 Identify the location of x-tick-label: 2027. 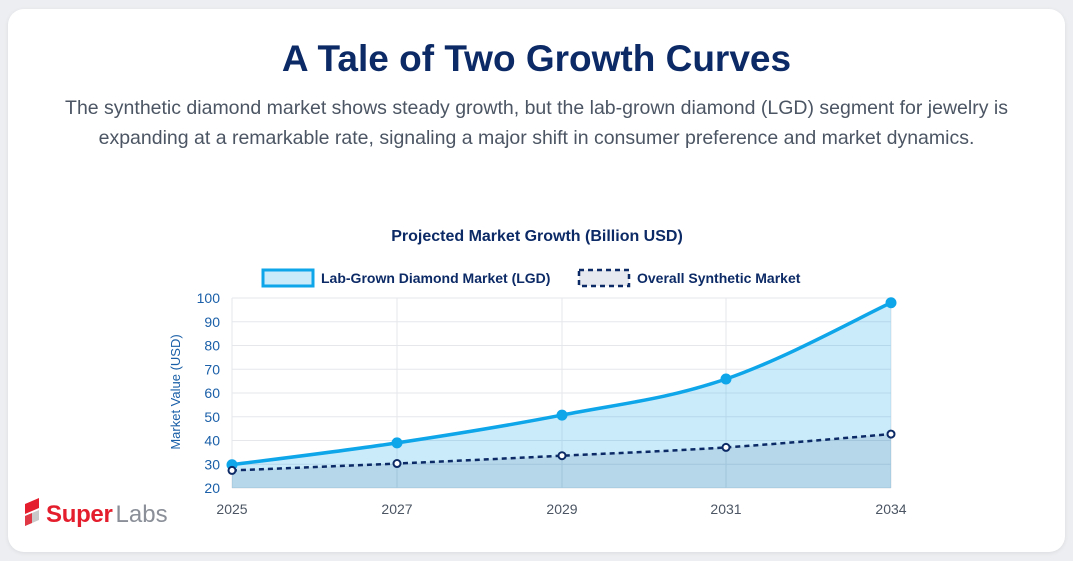
(396, 509).